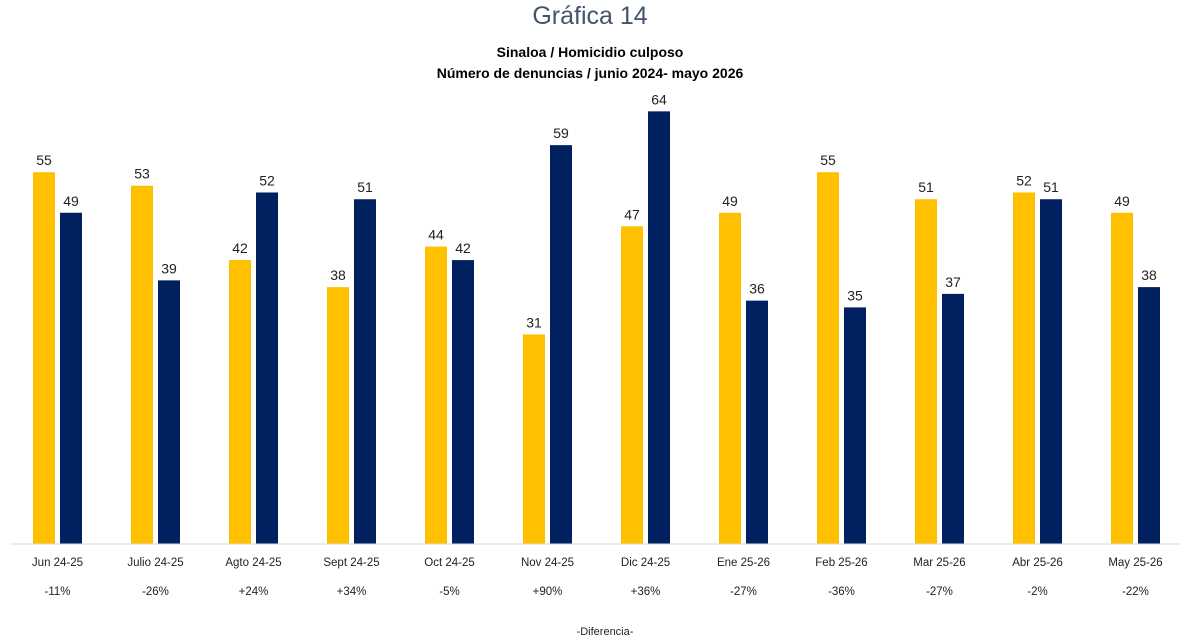 The width and height of the screenshot is (1180, 644). What do you see at coordinates (605, 632) in the screenshot?
I see `difference-caption: -Diferencia-` at bounding box center [605, 632].